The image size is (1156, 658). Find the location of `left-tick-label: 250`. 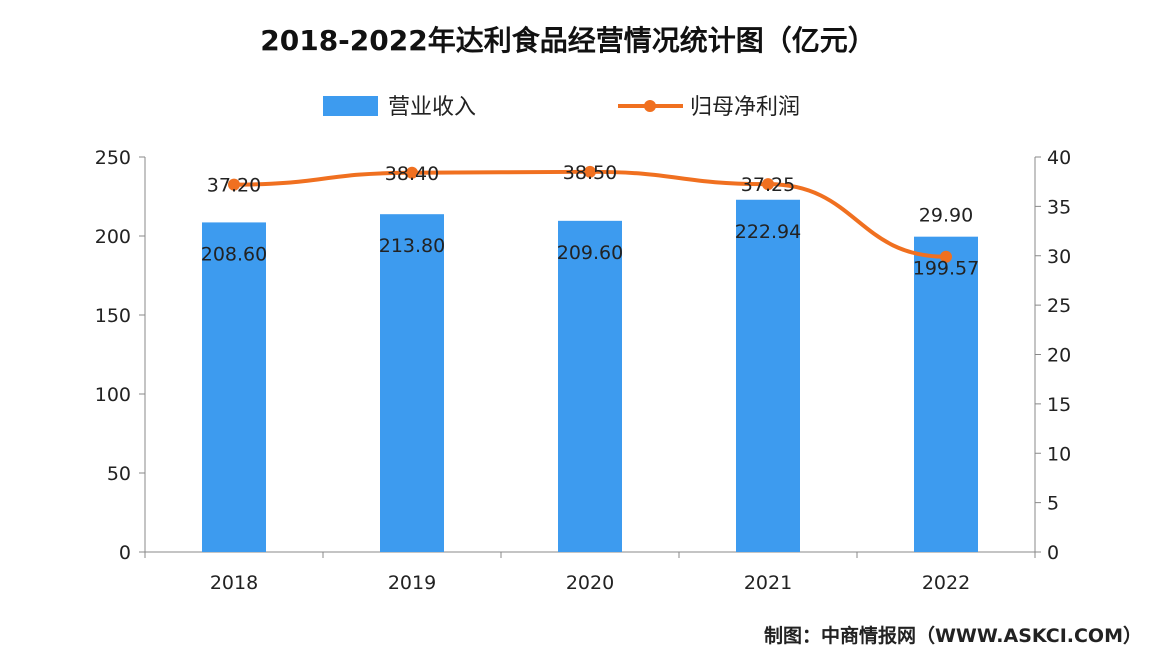

left-tick-label: 250 is located at coordinates (113, 158).